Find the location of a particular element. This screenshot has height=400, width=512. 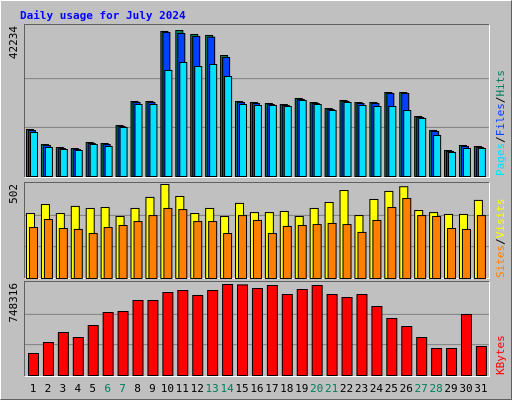

y-tick-label: 748316 is located at coordinates (13, 303).